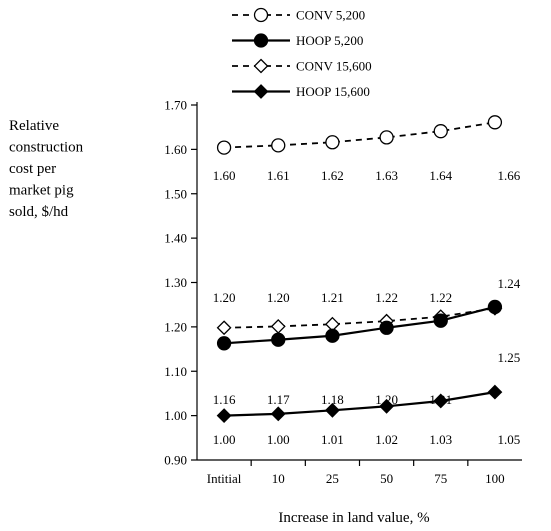 The height and width of the screenshot is (531, 551). What do you see at coordinates (224, 175) in the screenshot?
I see `data-label: 1.60` at bounding box center [224, 175].